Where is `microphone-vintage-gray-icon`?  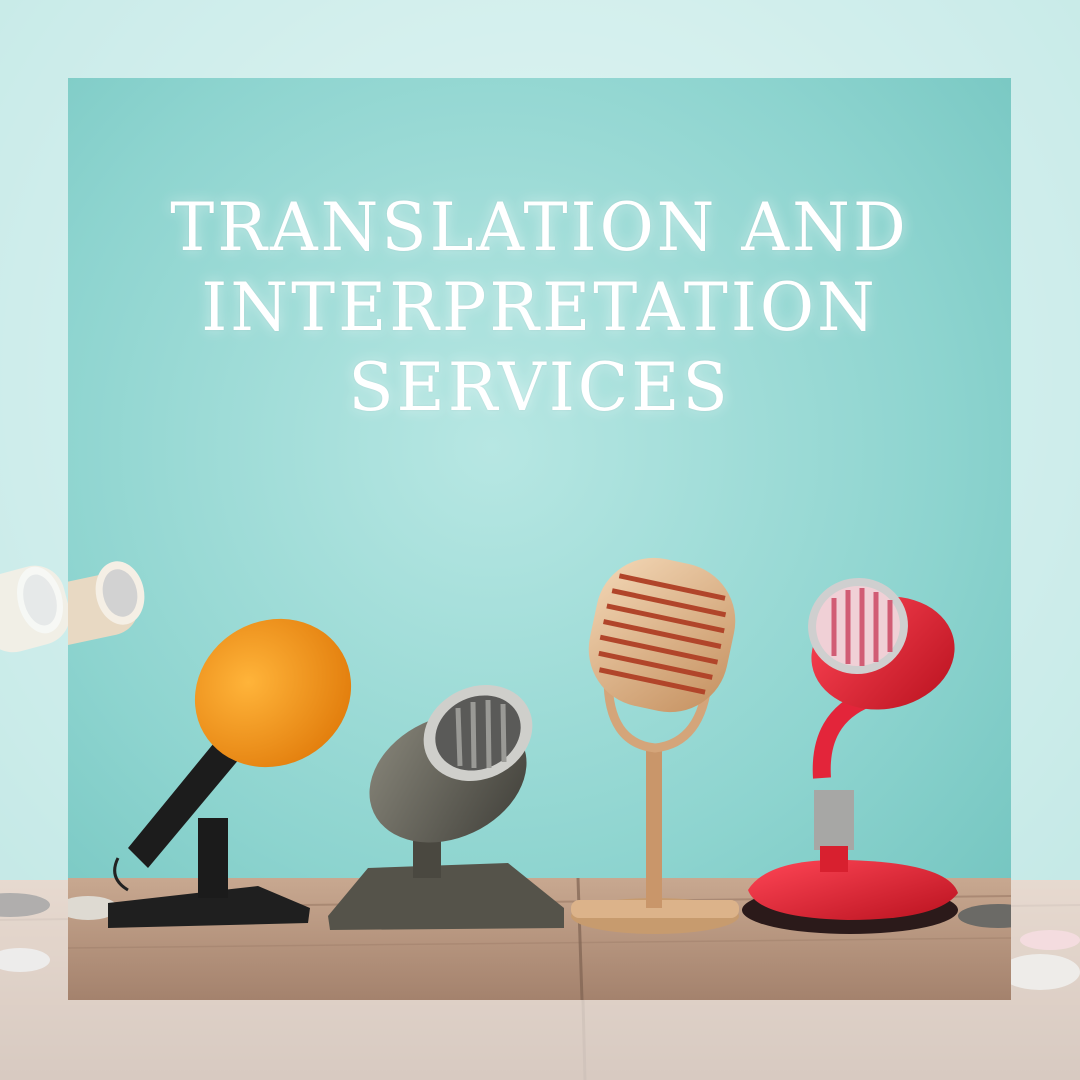
microphone-vintage-gray-icon is located at coordinates (446, 807).